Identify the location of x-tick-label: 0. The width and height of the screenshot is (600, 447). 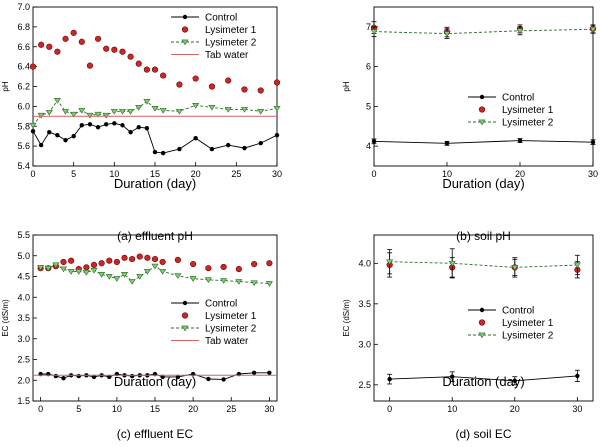
(389, 409).